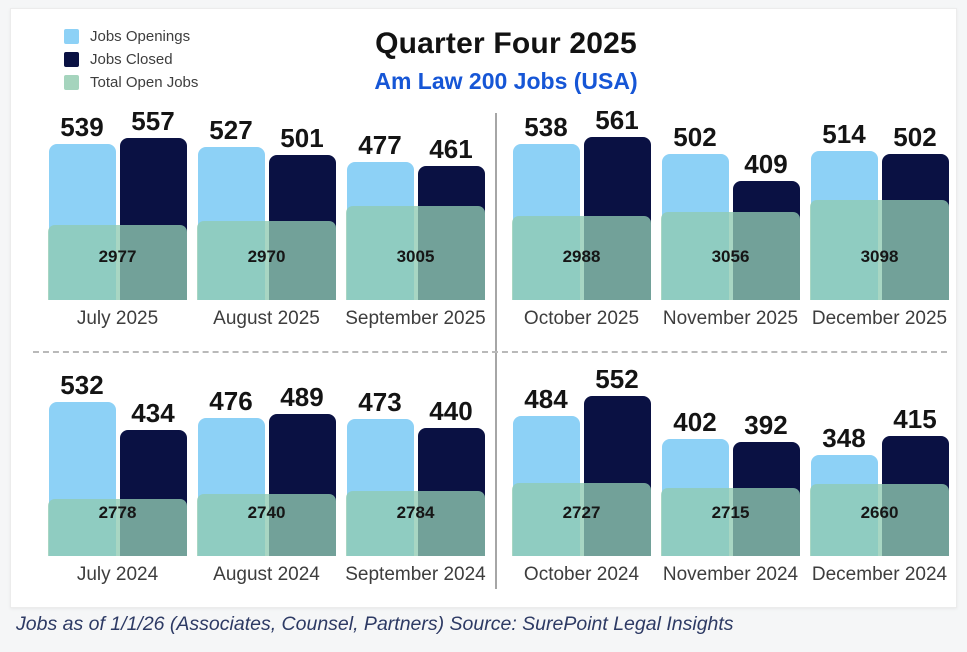 The height and width of the screenshot is (652, 967). Describe the element at coordinates (506, 61) in the screenshot. I see `chart-header: Quarter Four 2025 Am Law 200 Jobs (USA)` at that location.